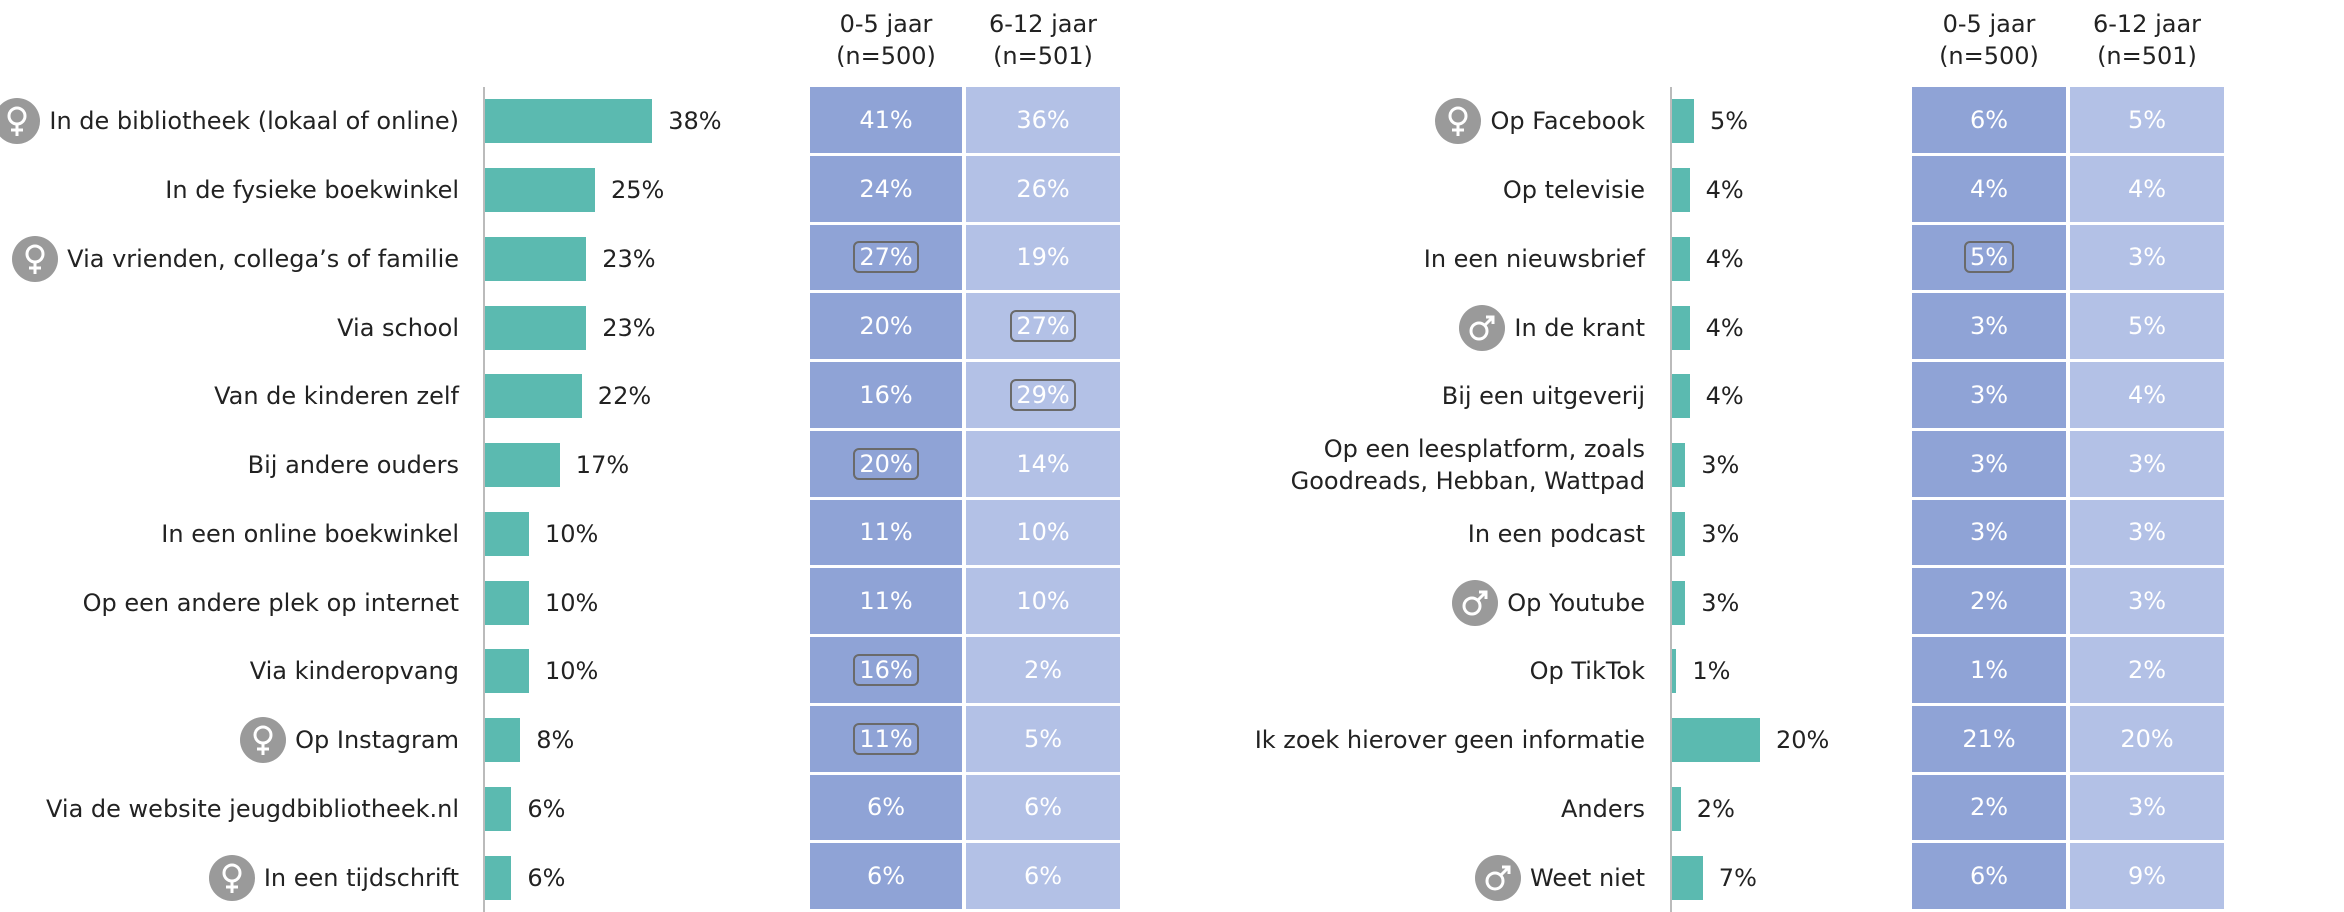 The height and width of the screenshot is (912, 2344). What do you see at coordinates (252, 808) in the screenshot?
I see `category-label: Via de website jeugdbibliotheek.nl` at bounding box center [252, 808].